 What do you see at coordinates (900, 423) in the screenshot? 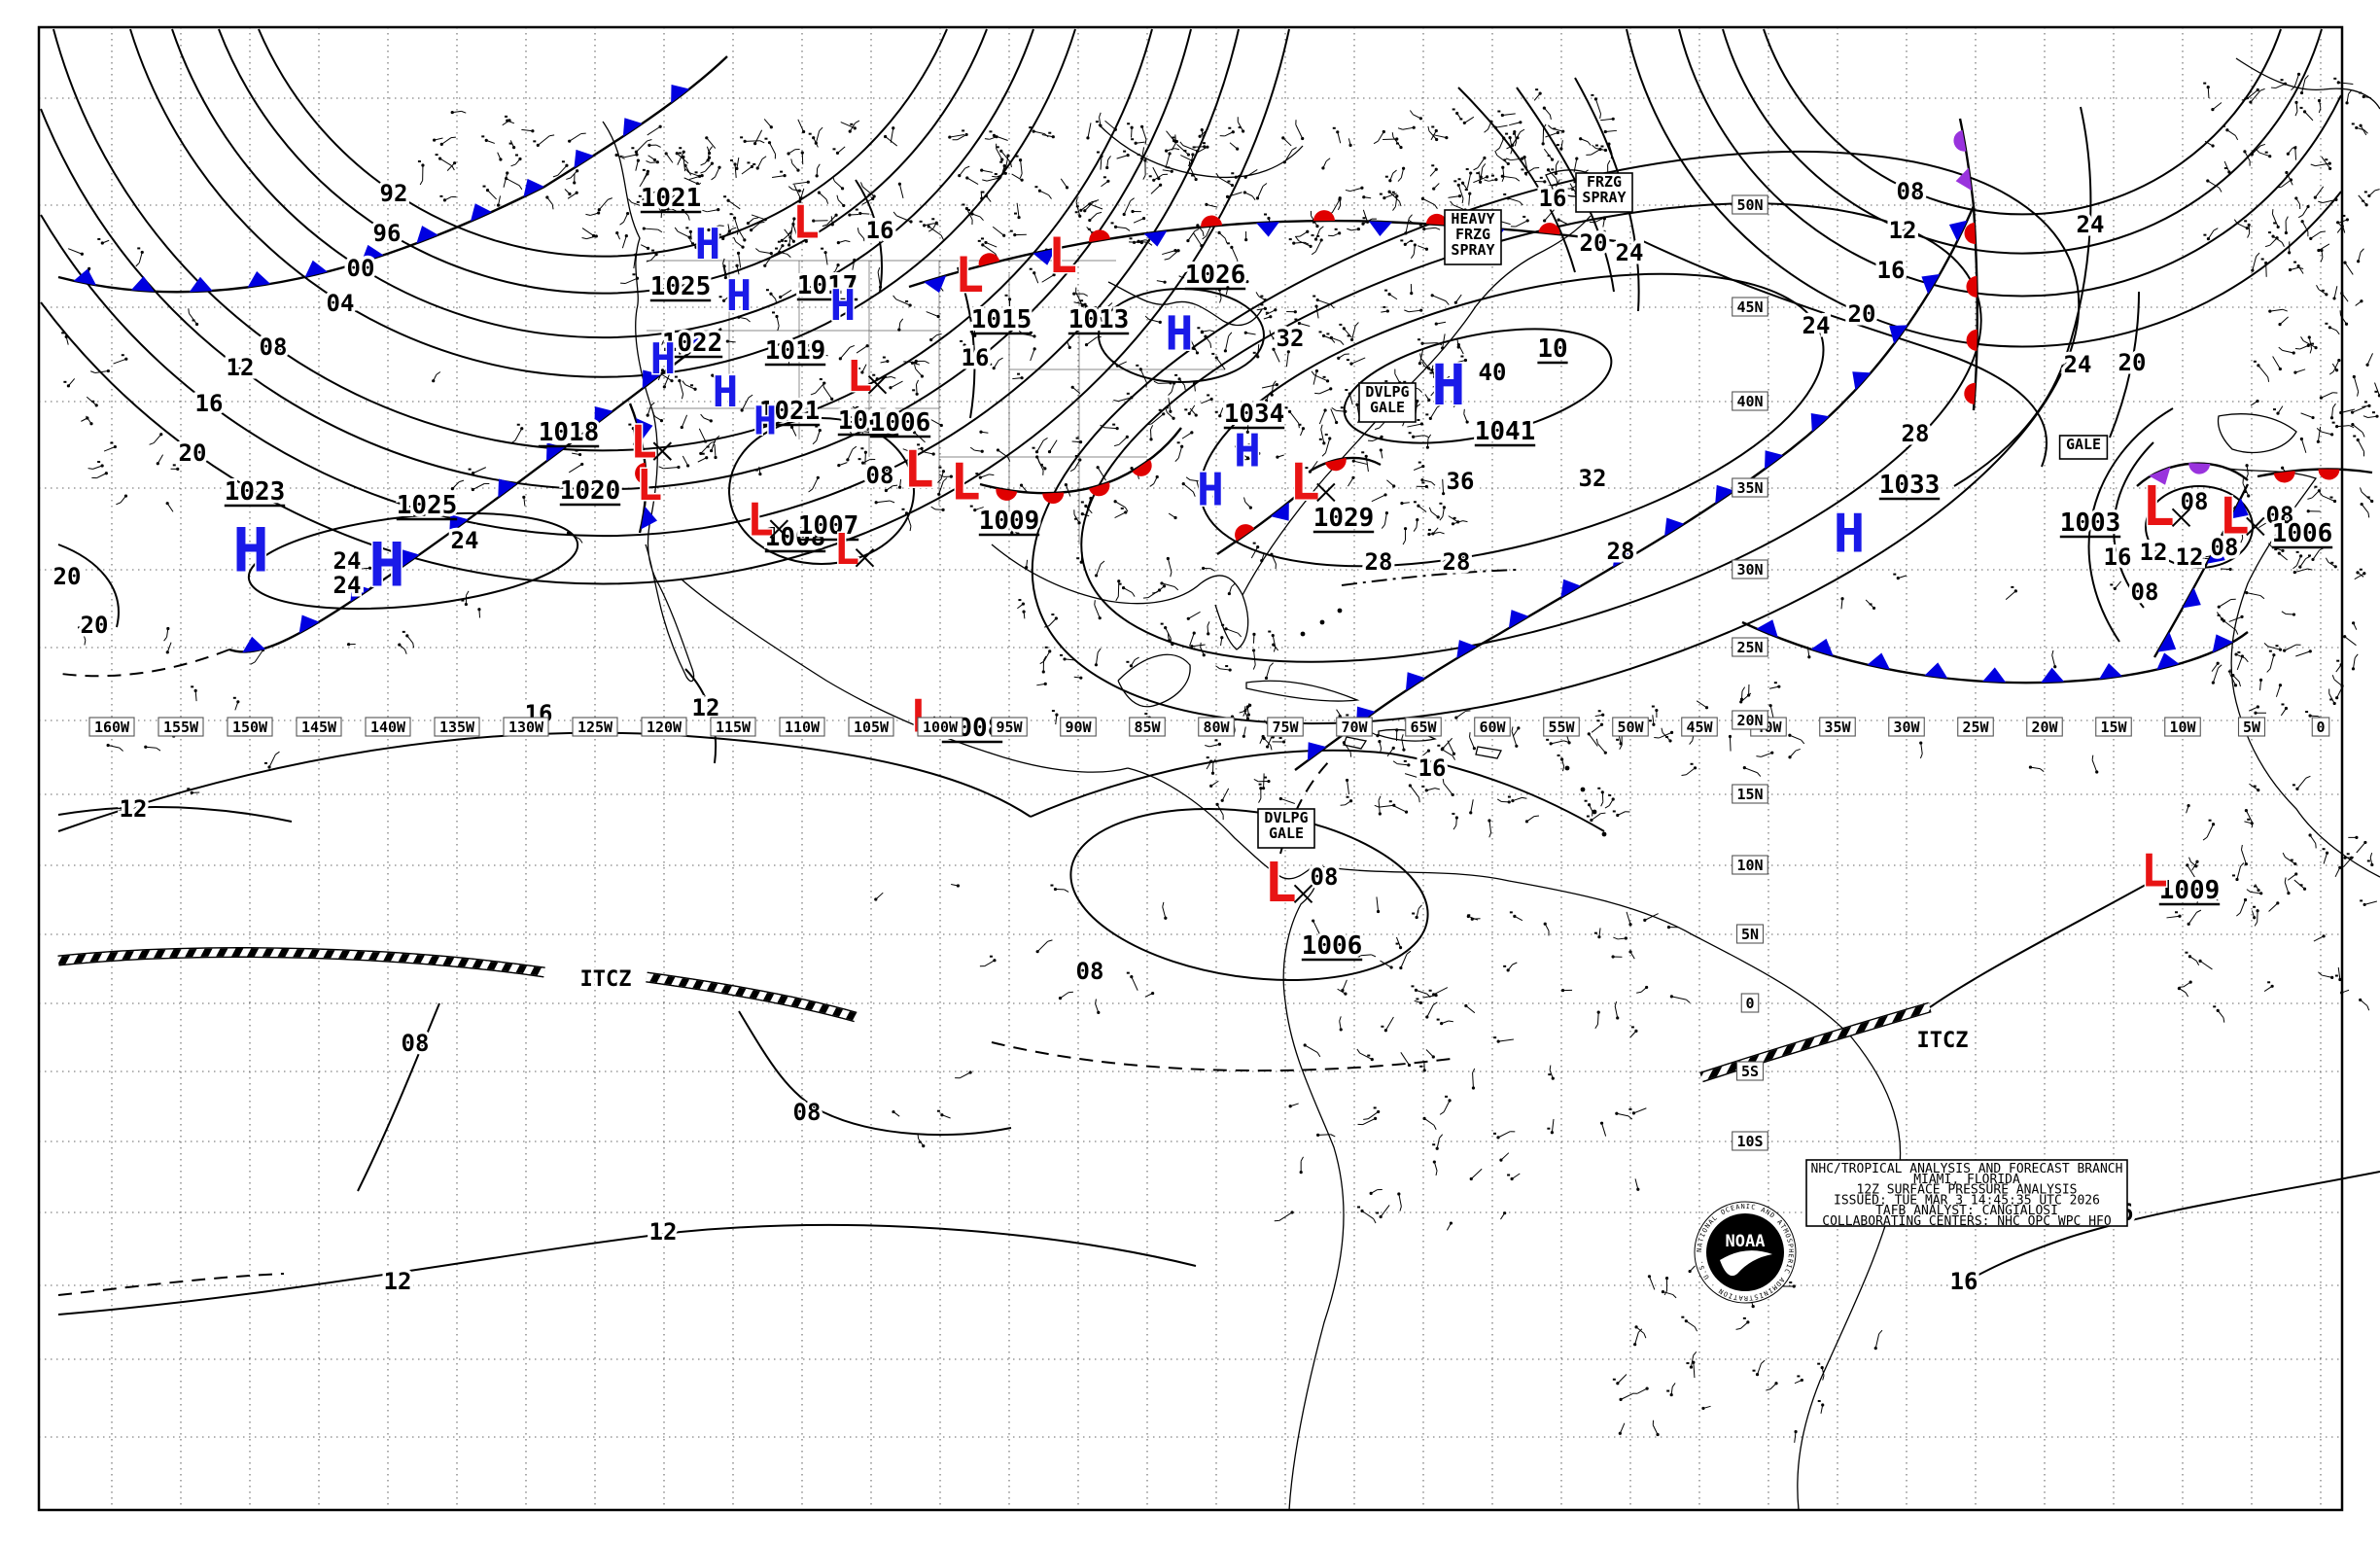
I see `pressure-value-label: 1006` at bounding box center [900, 423].